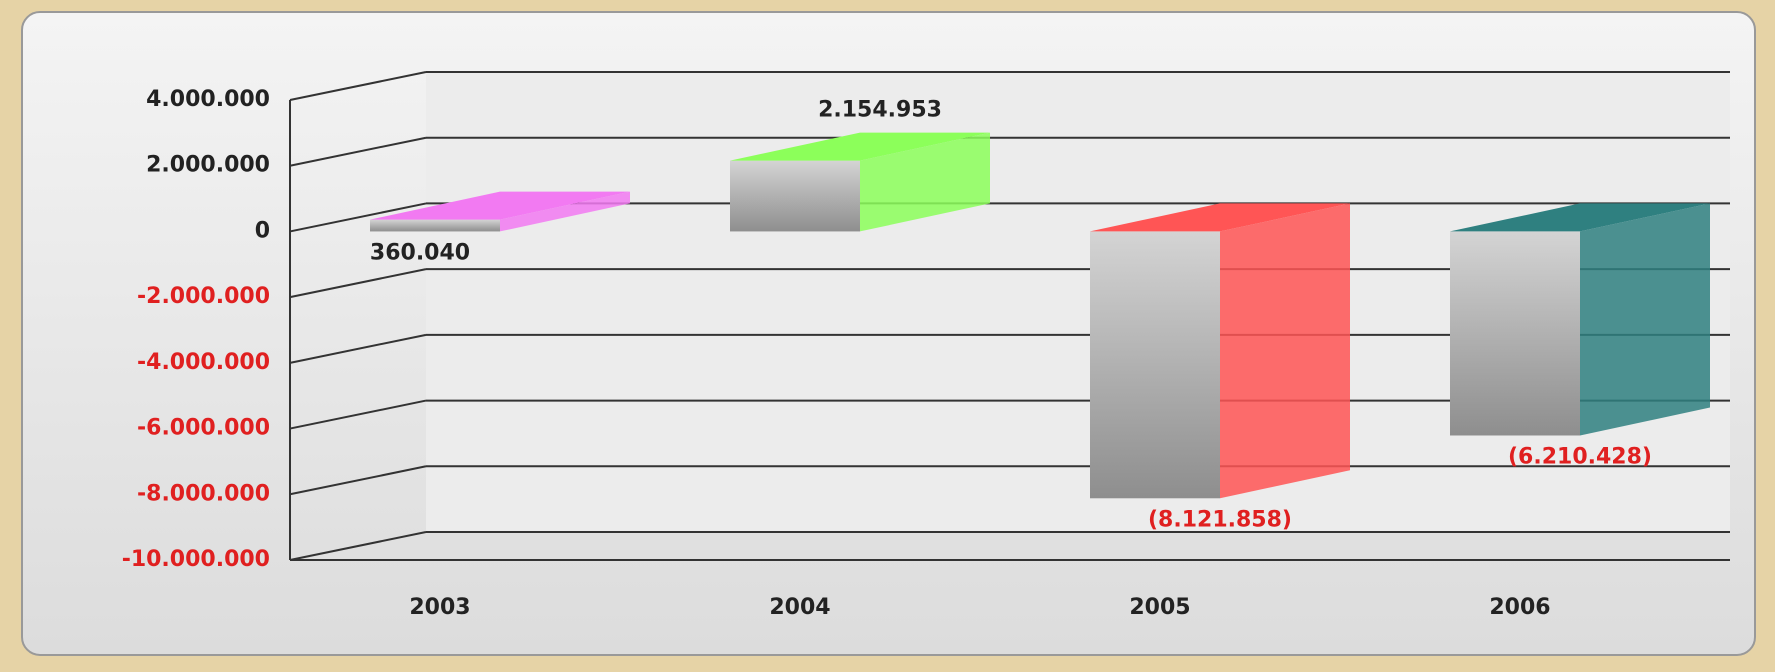  I want to click on y-tick-label: 4.000.000, so click(208, 99).